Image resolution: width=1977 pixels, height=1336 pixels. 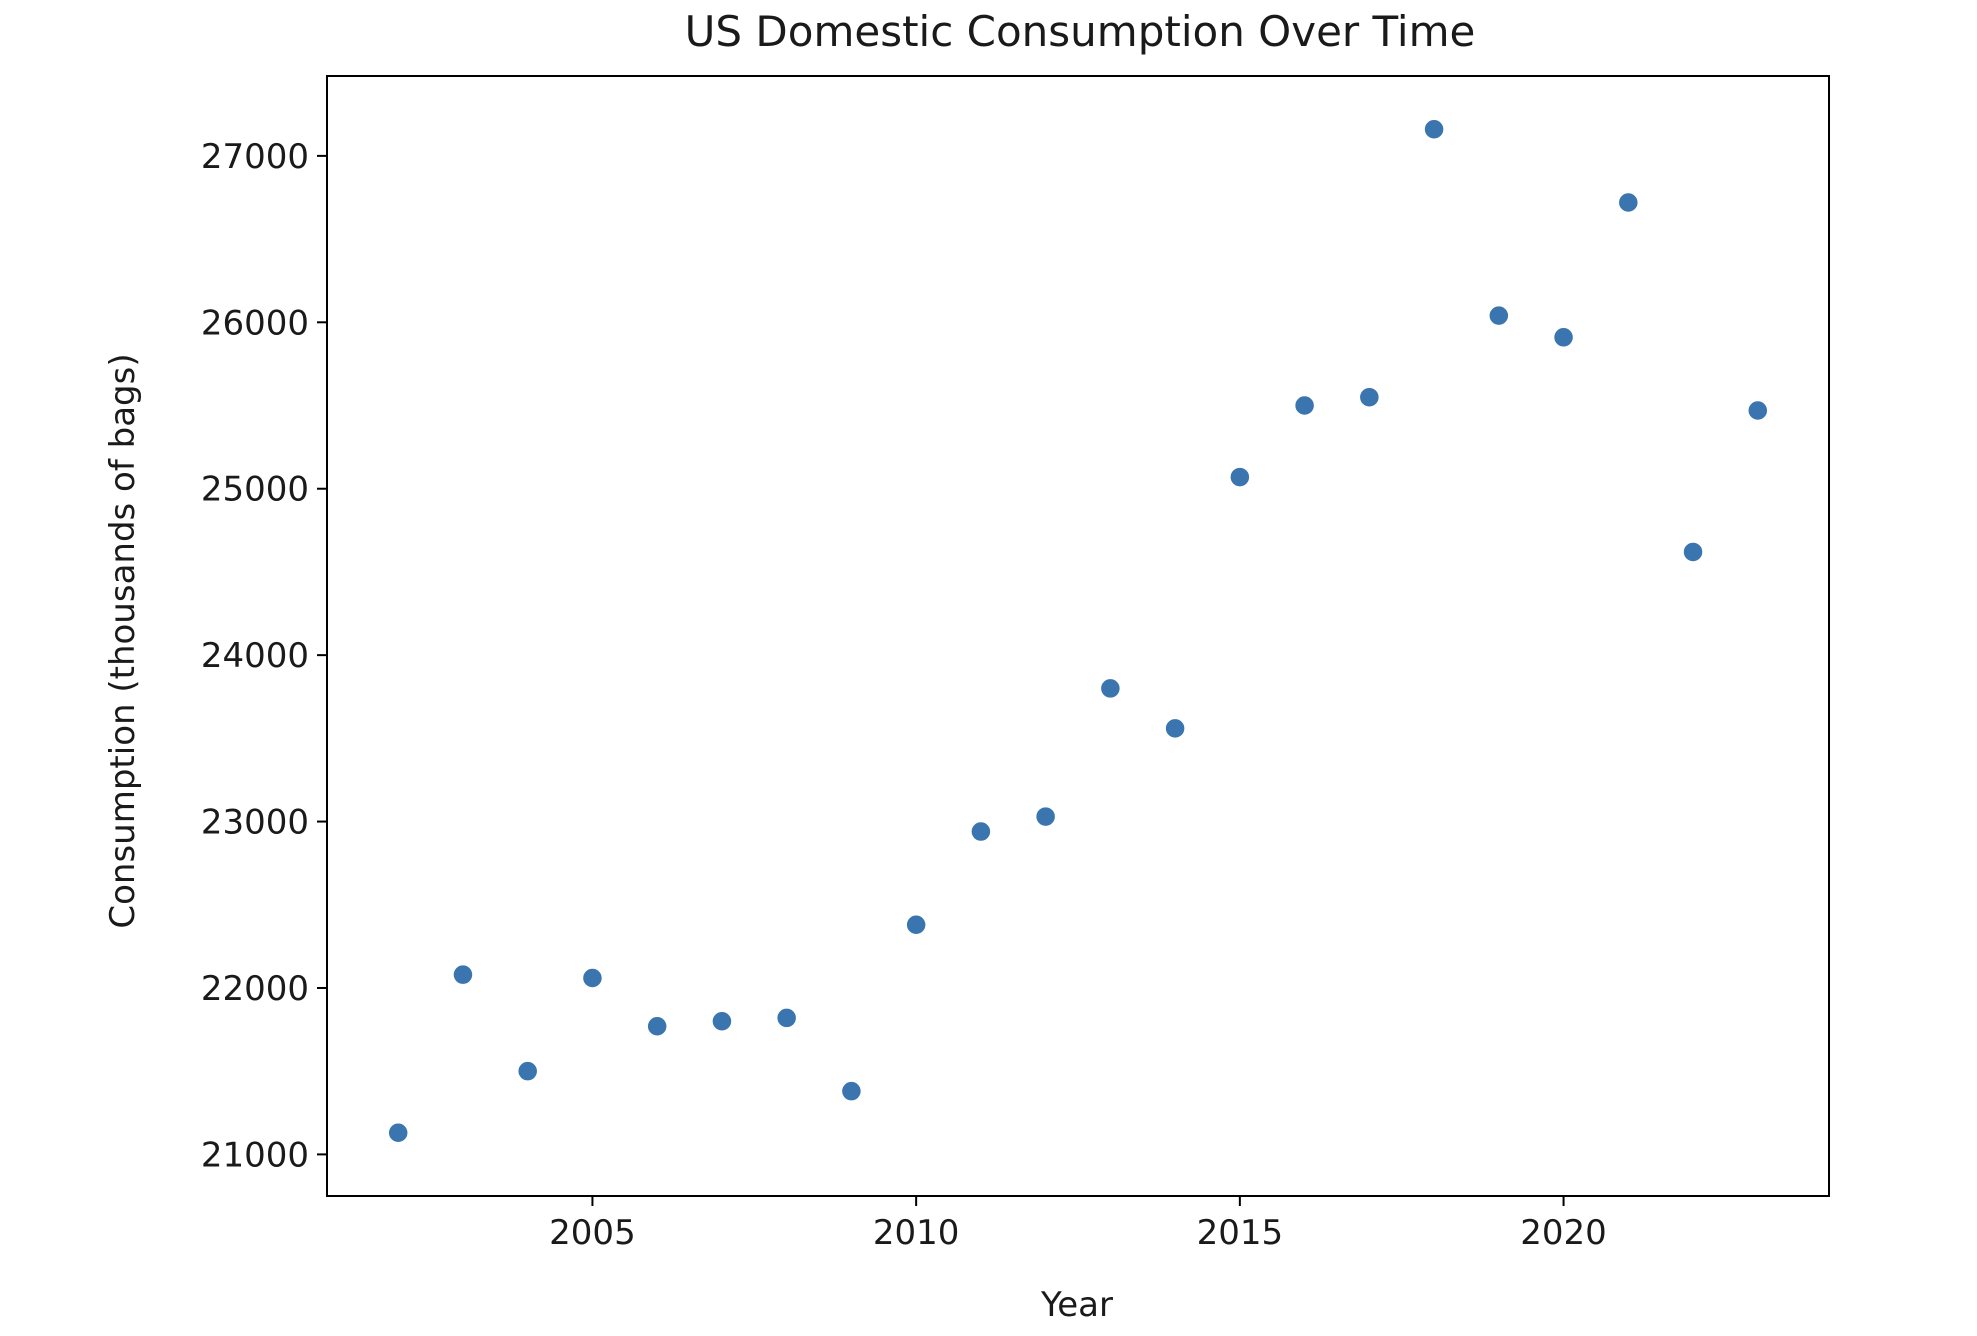 What do you see at coordinates (1080, 31) in the screenshot?
I see `chart-title: US Domestic Consumption Over Time` at bounding box center [1080, 31].